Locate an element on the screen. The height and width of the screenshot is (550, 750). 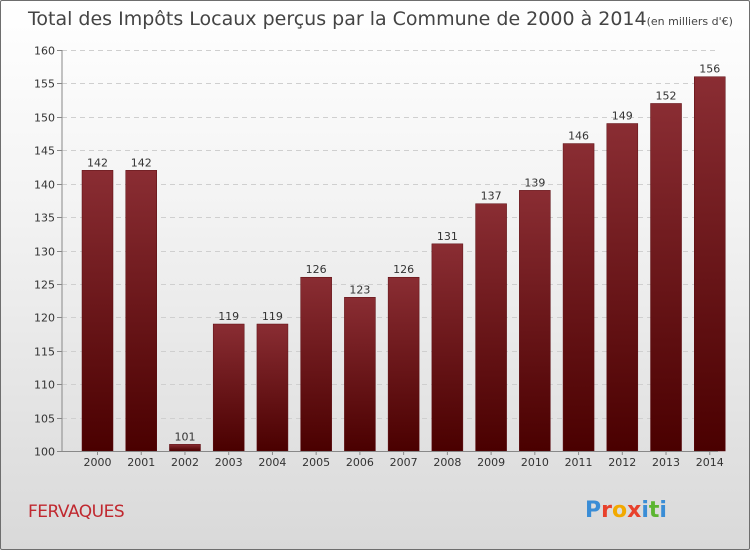
x-tick-label: 2006 is located at coordinates (360, 462).